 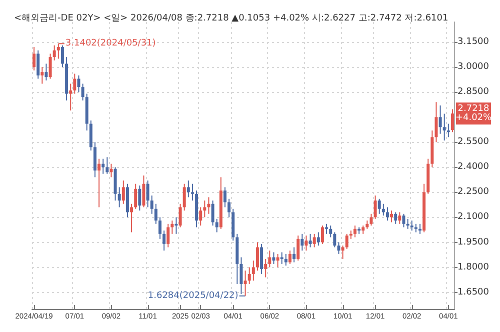 I want to click on y-tick-label: 3.0000, so click(x=474, y=67).